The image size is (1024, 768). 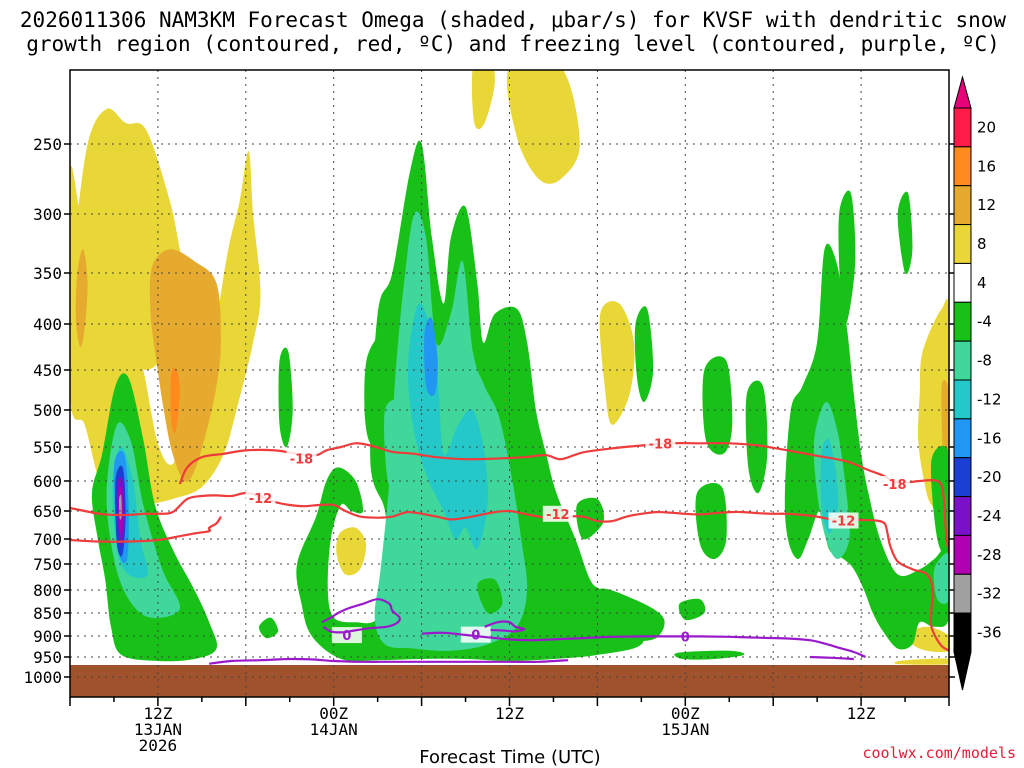 What do you see at coordinates (989, 594) in the screenshot?
I see `colorbar-label: -32` at bounding box center [989, 594].